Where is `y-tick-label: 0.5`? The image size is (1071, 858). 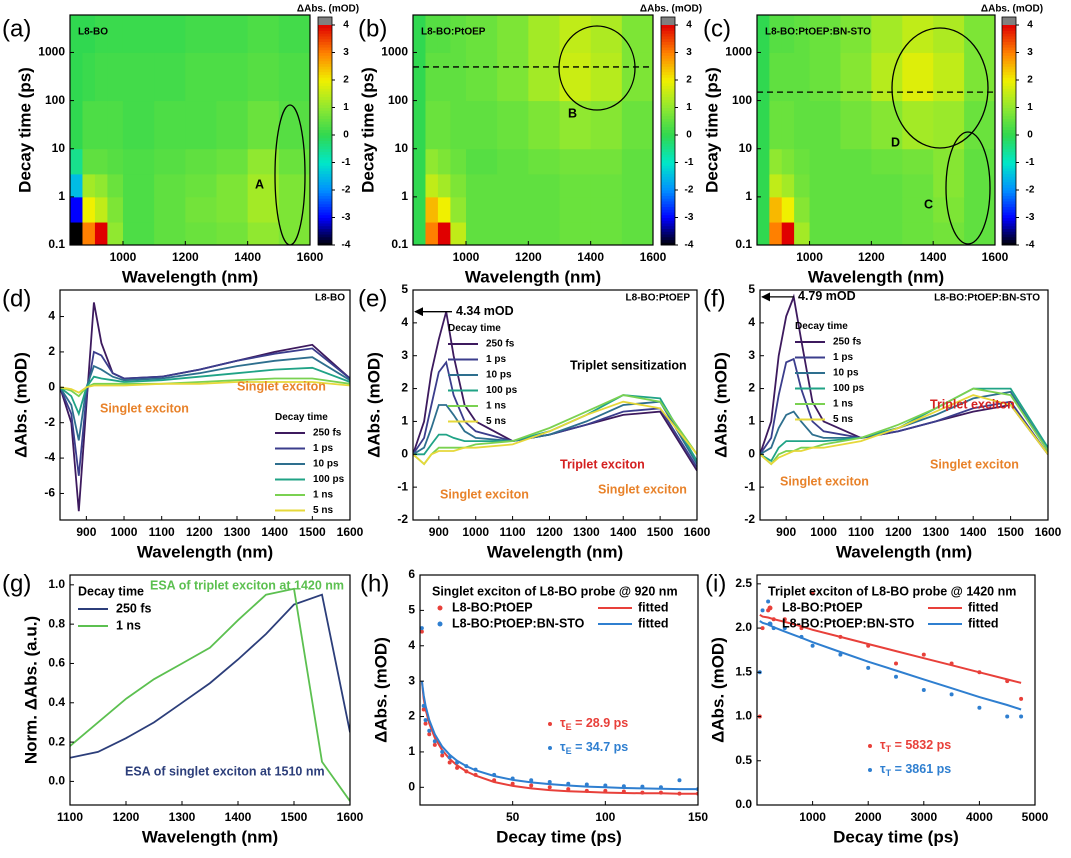
y-tick-label: 0.5 is located at coordinates (743, 760).